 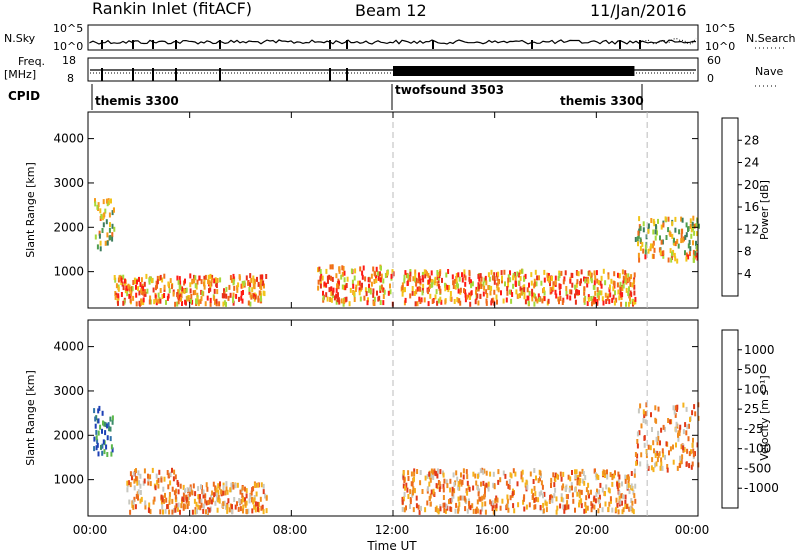 I want to click on cpid-segment-2: twofsound 3503, so click(x=449, y=90).